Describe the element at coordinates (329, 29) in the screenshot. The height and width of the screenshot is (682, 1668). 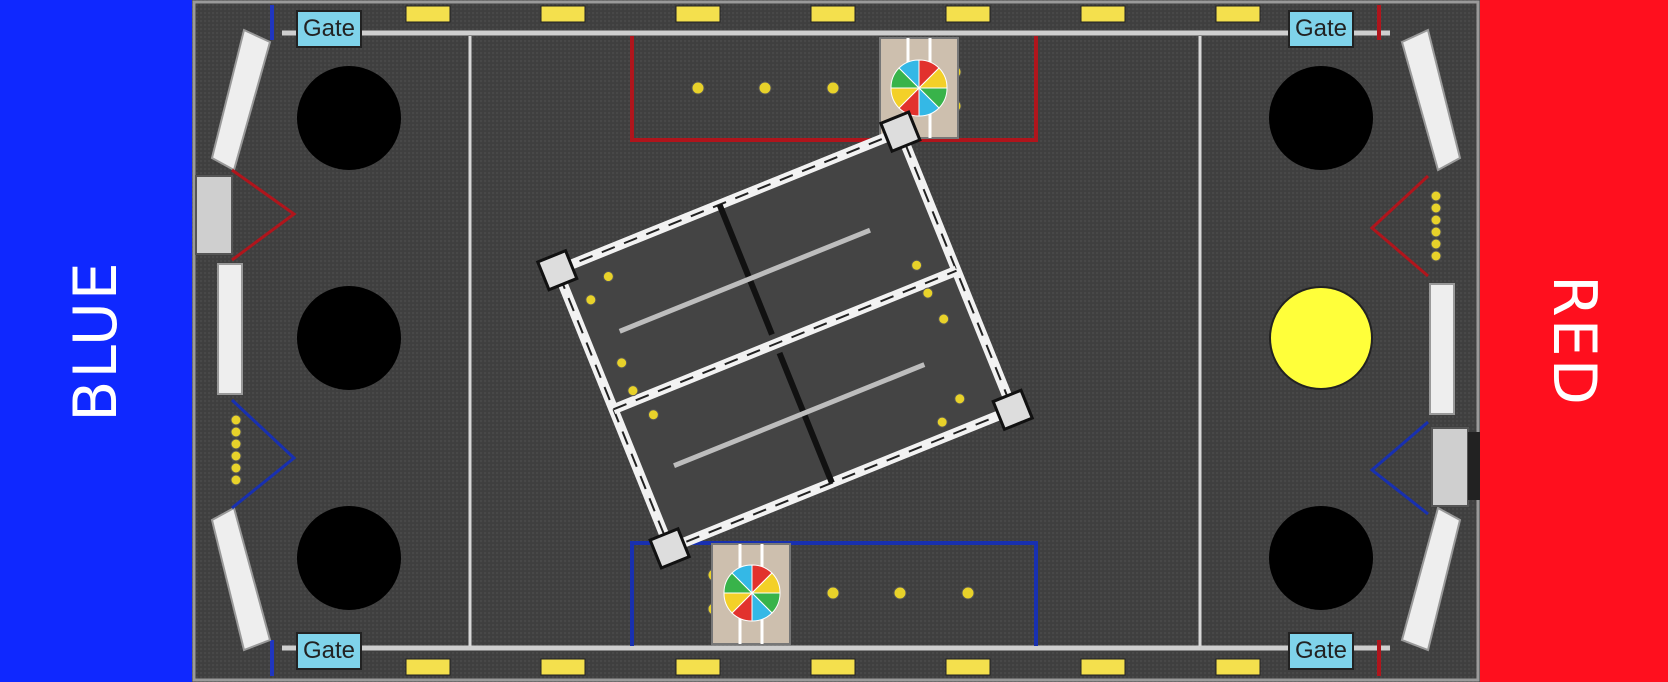
I see `gate-top-left: Gate` at that location.